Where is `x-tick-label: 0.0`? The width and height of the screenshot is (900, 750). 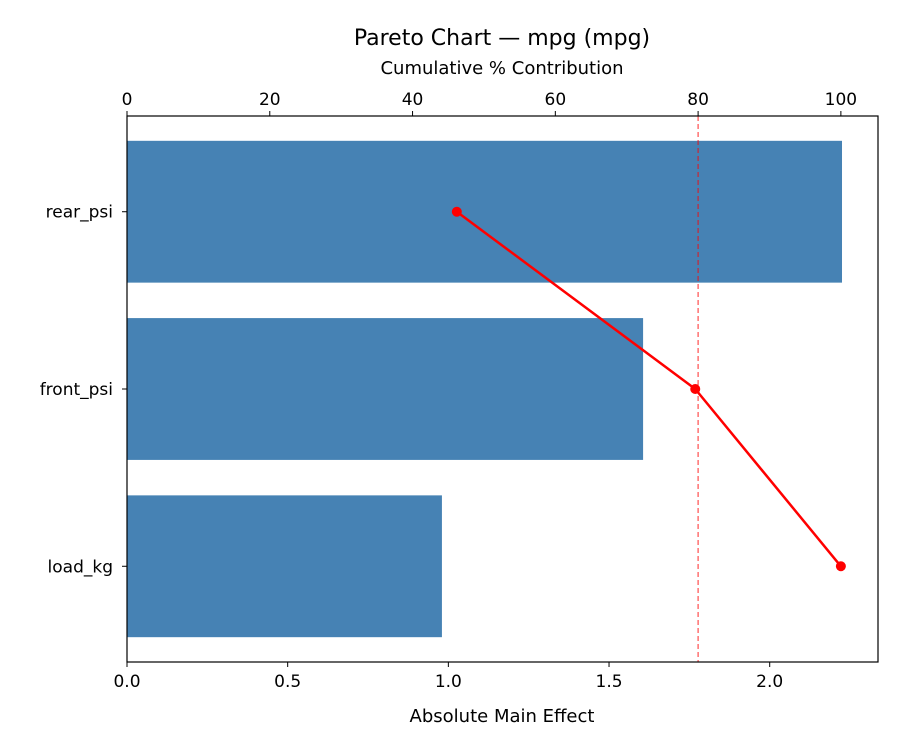 x-tick-label: 0.0 is located at coordinates (126, 682).